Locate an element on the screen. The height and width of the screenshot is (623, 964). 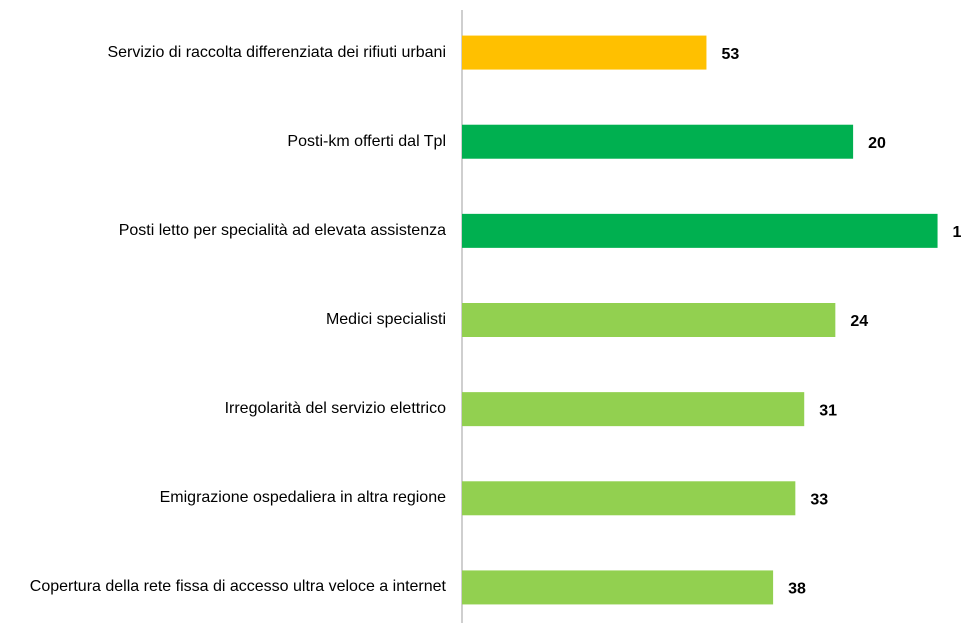
category-label-box: Posti-km offerti dal Tpl is located at coordinates (223, 142).